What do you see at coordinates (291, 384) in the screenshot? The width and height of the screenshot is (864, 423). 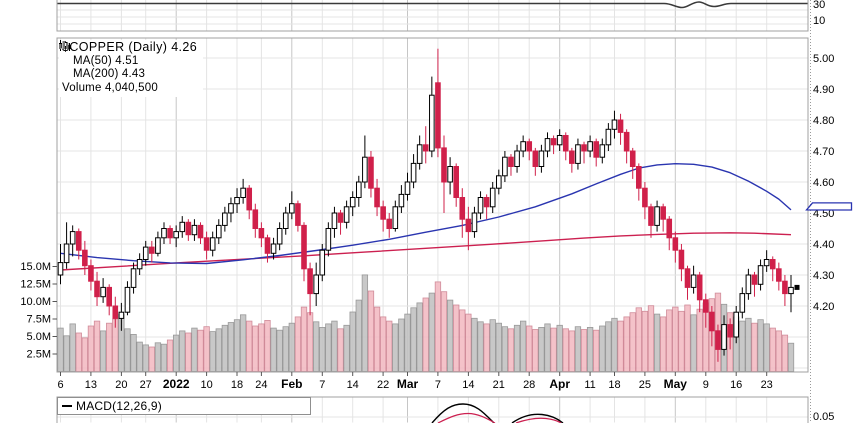 I see `svg-text: Feb` at bounding box center [291, 384].